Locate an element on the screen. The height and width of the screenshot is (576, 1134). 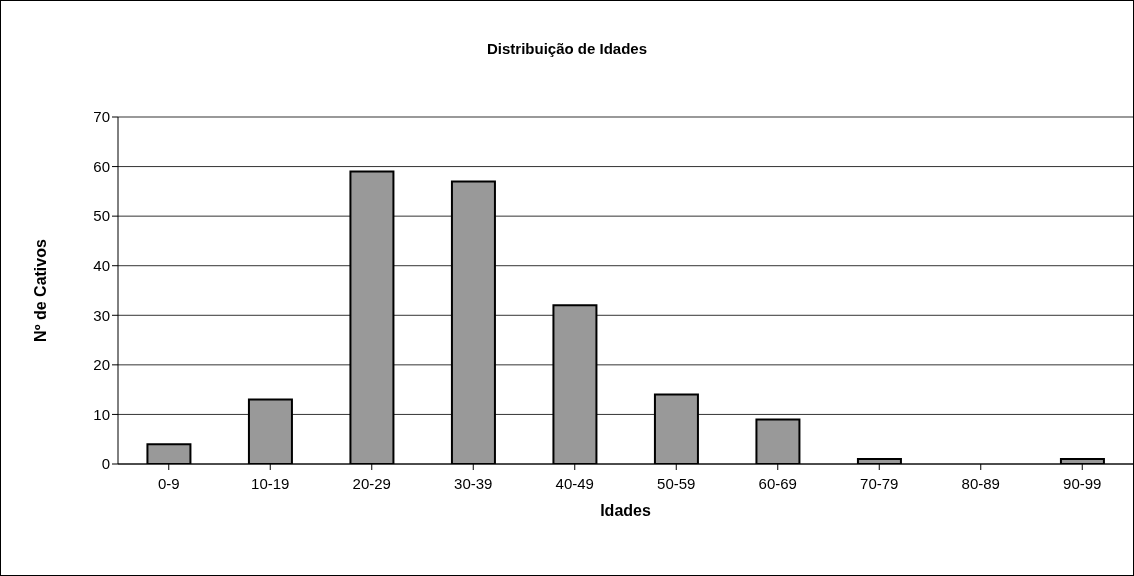
y-tick-label: 30 is located at coordinates (101, 315).